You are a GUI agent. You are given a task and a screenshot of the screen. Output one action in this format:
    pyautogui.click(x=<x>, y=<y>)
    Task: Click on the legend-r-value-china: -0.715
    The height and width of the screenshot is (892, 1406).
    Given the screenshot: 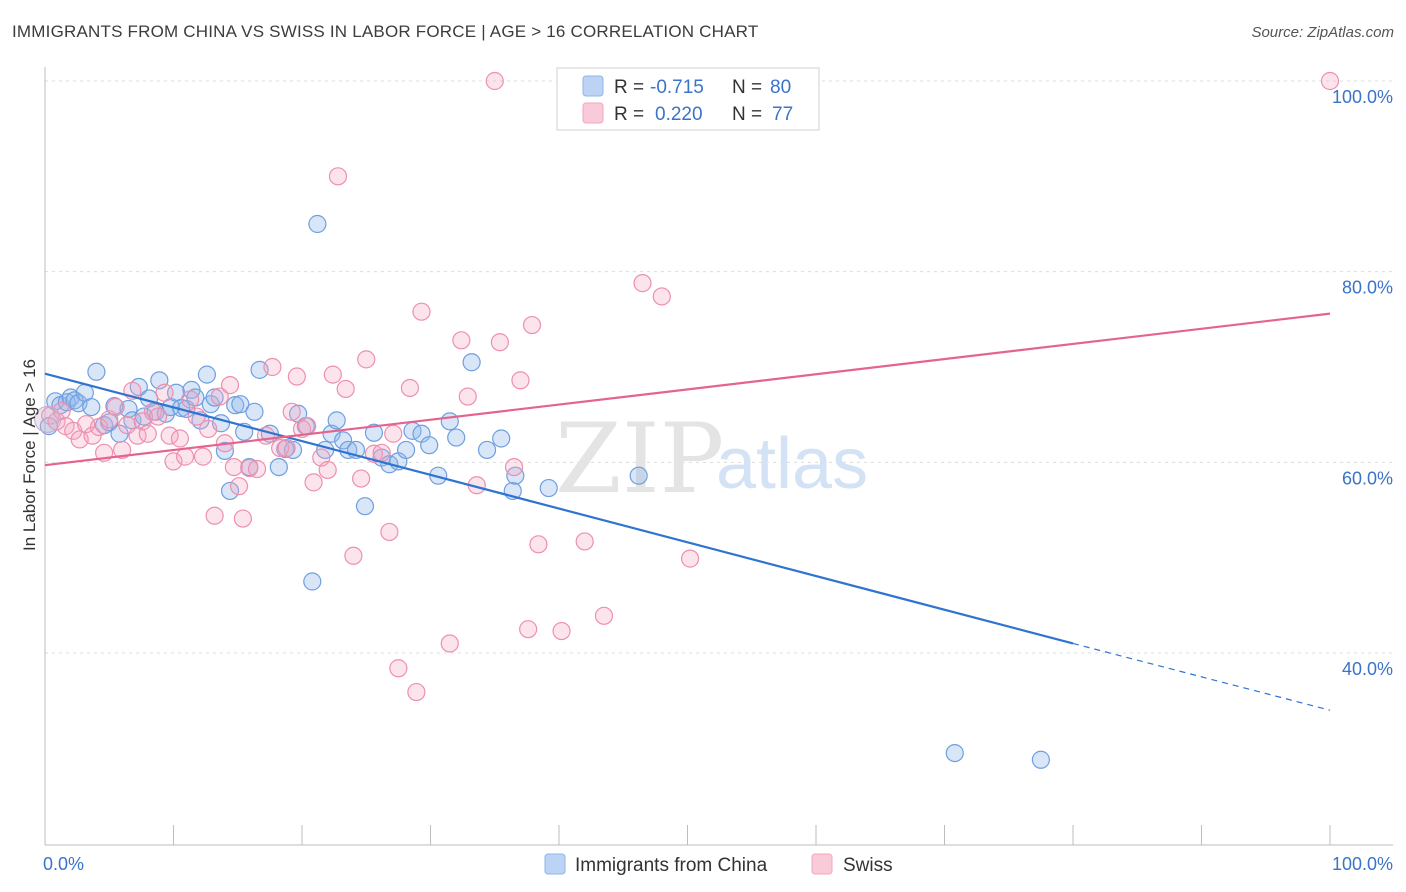 What is the action you would take?
    pyautogui.click(x=677, y=87)
    